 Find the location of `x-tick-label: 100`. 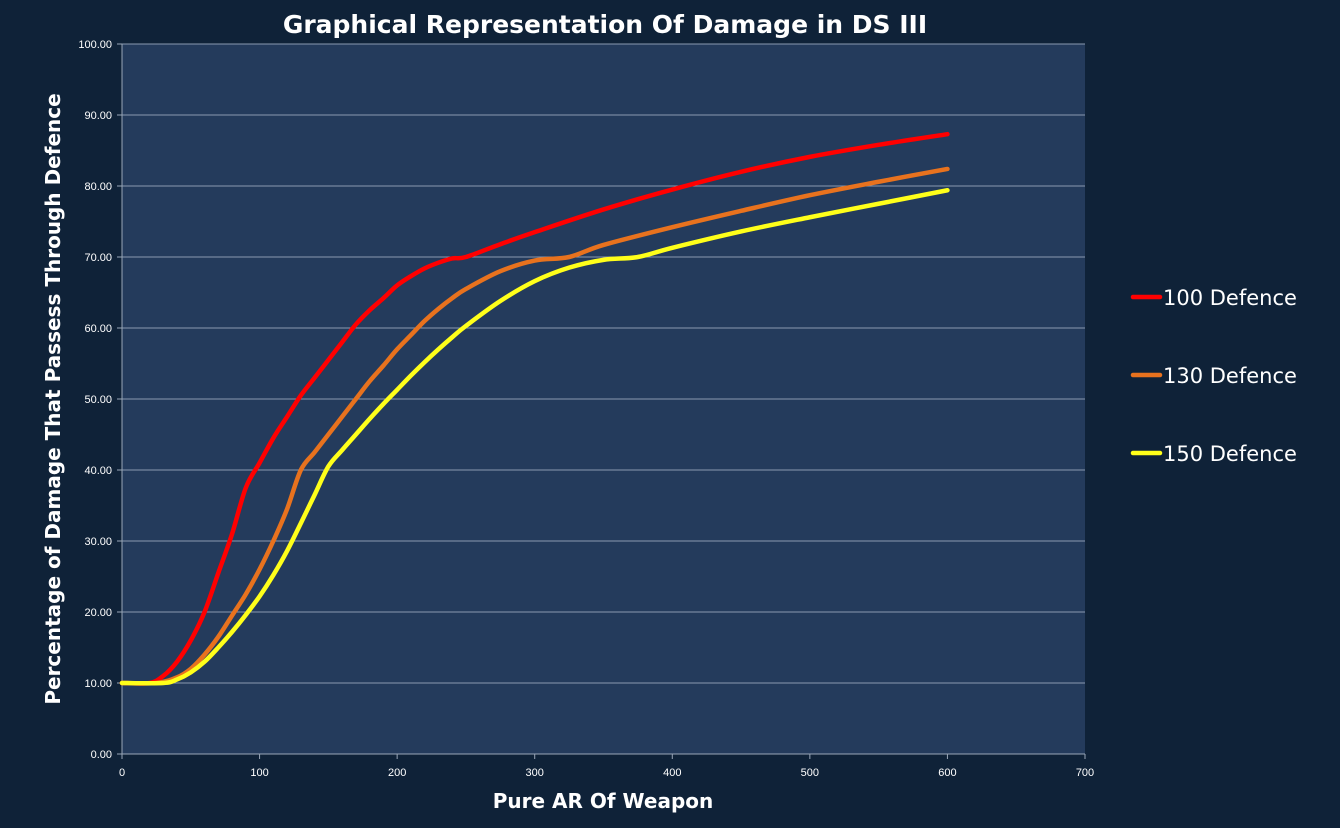

x-tick-label: 100 is located at coordinates (259, 773).